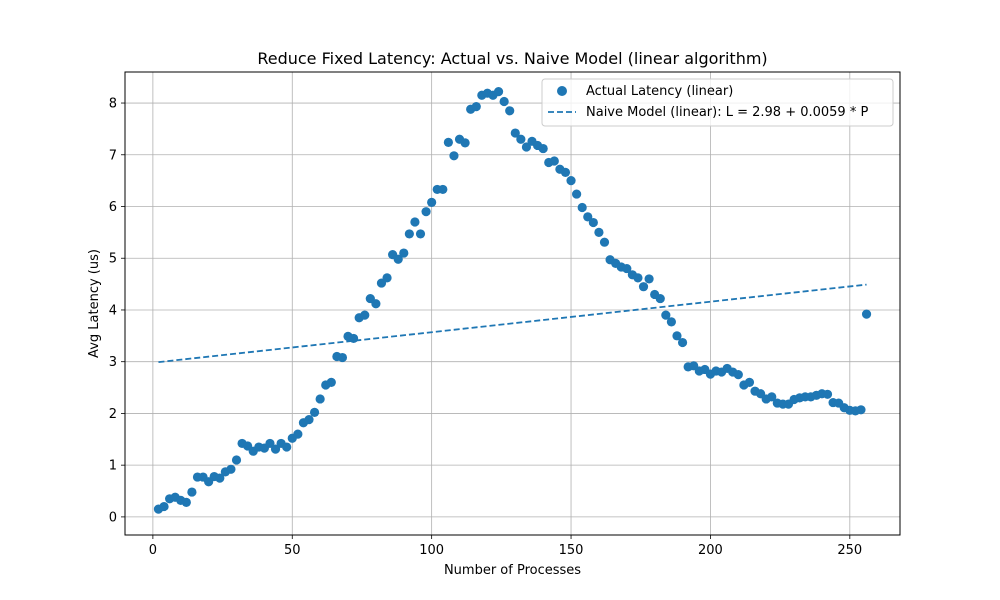  I want to click on x-tick-label: 100, so click(431, 550).